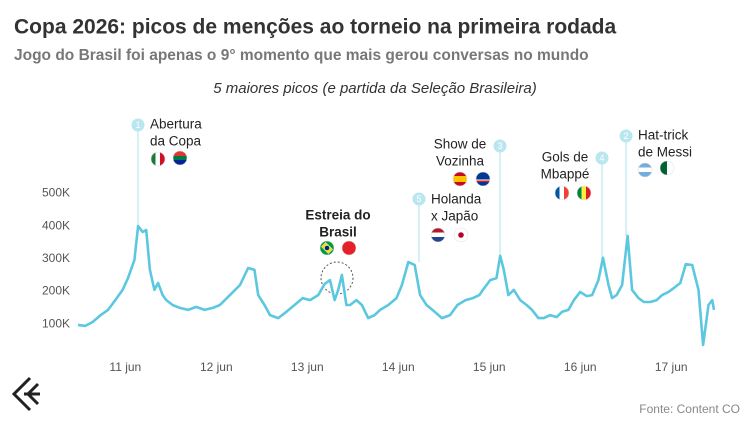 Image resolution: width=750 pixels, height=425 pixels. Describe the element at coordinates (398, 367) in the screenshot. I see `x-tick-label: 14 jun` at that location.